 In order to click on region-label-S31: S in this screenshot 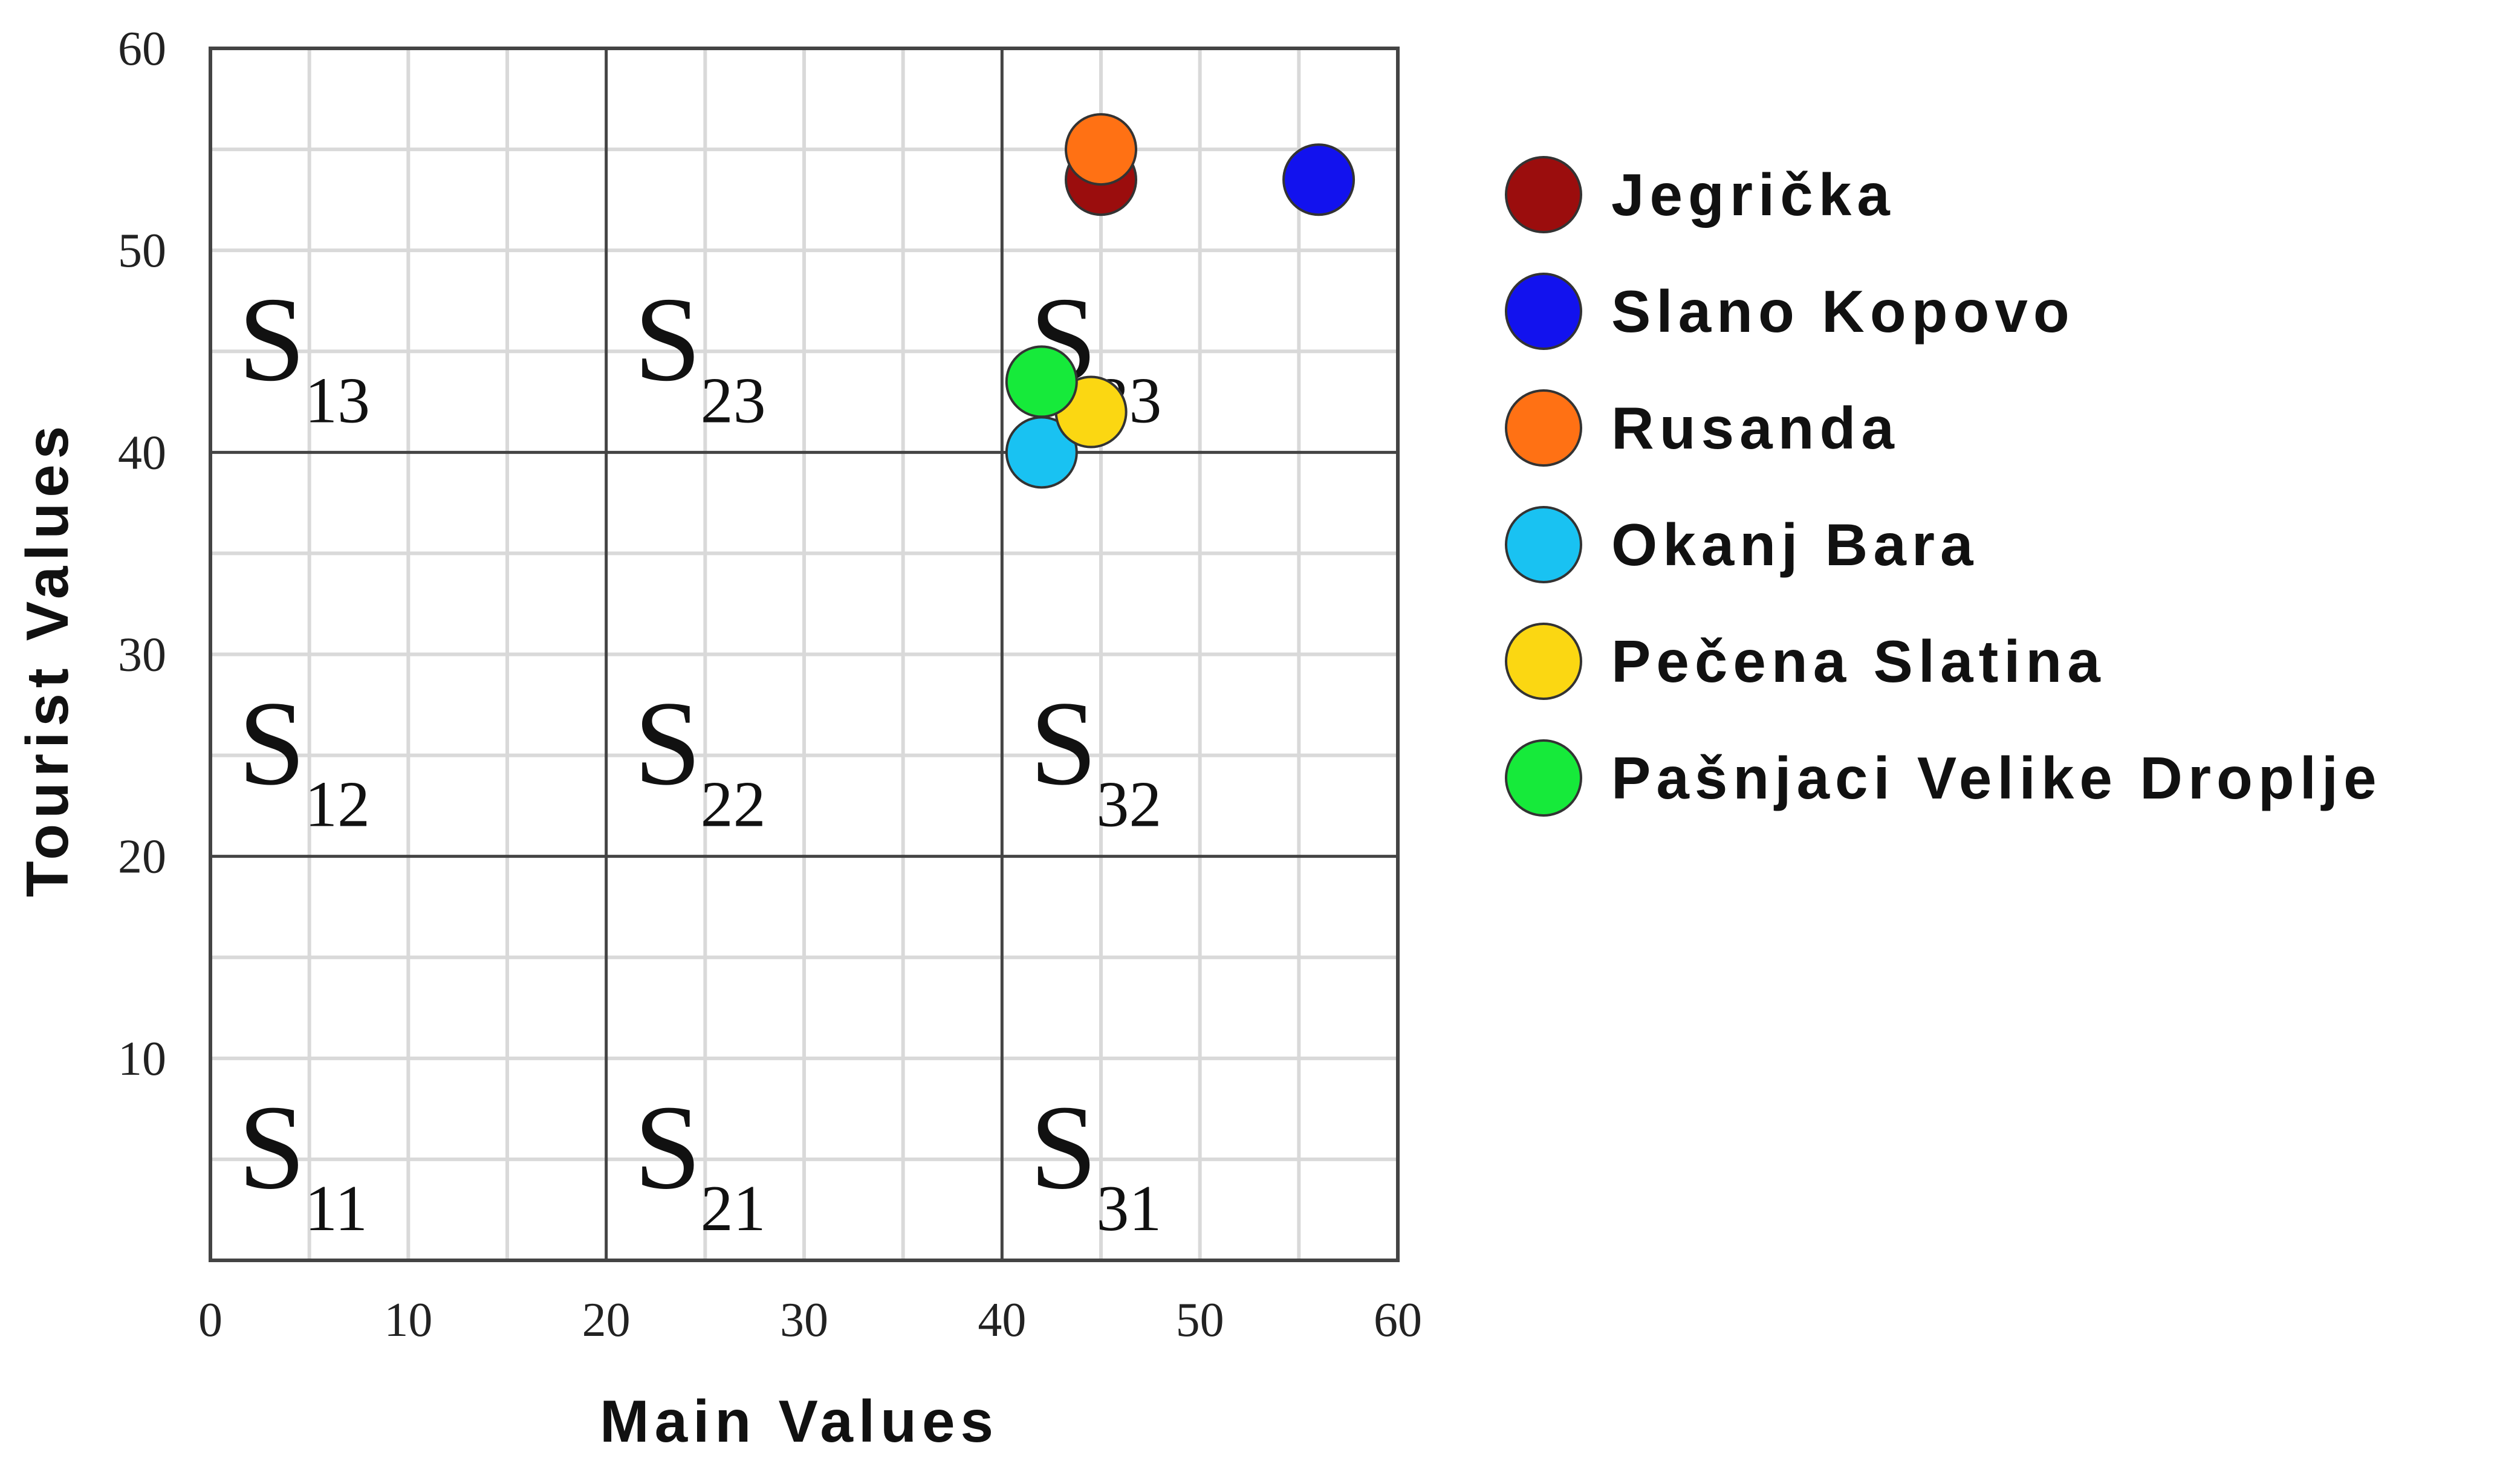, I will do `click(1063, 1147)`.